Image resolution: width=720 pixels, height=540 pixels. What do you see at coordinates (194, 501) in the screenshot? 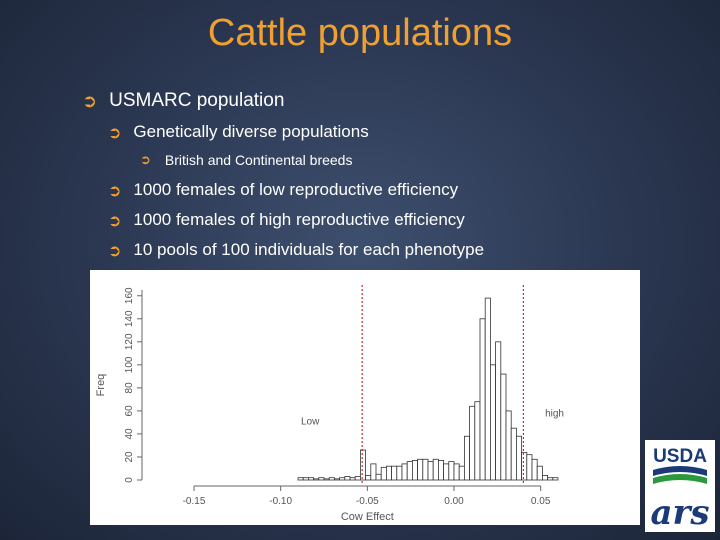
I see `x-tick-label: -0.15` at bounding box center [194, 501].